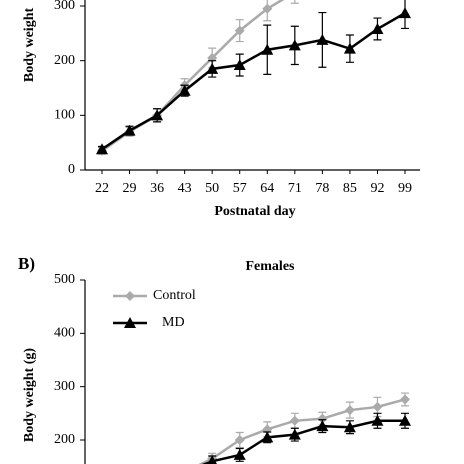  Describe the element at coordinates (174, 295) in the screenshot. I see `legend-label: Control` at that location.